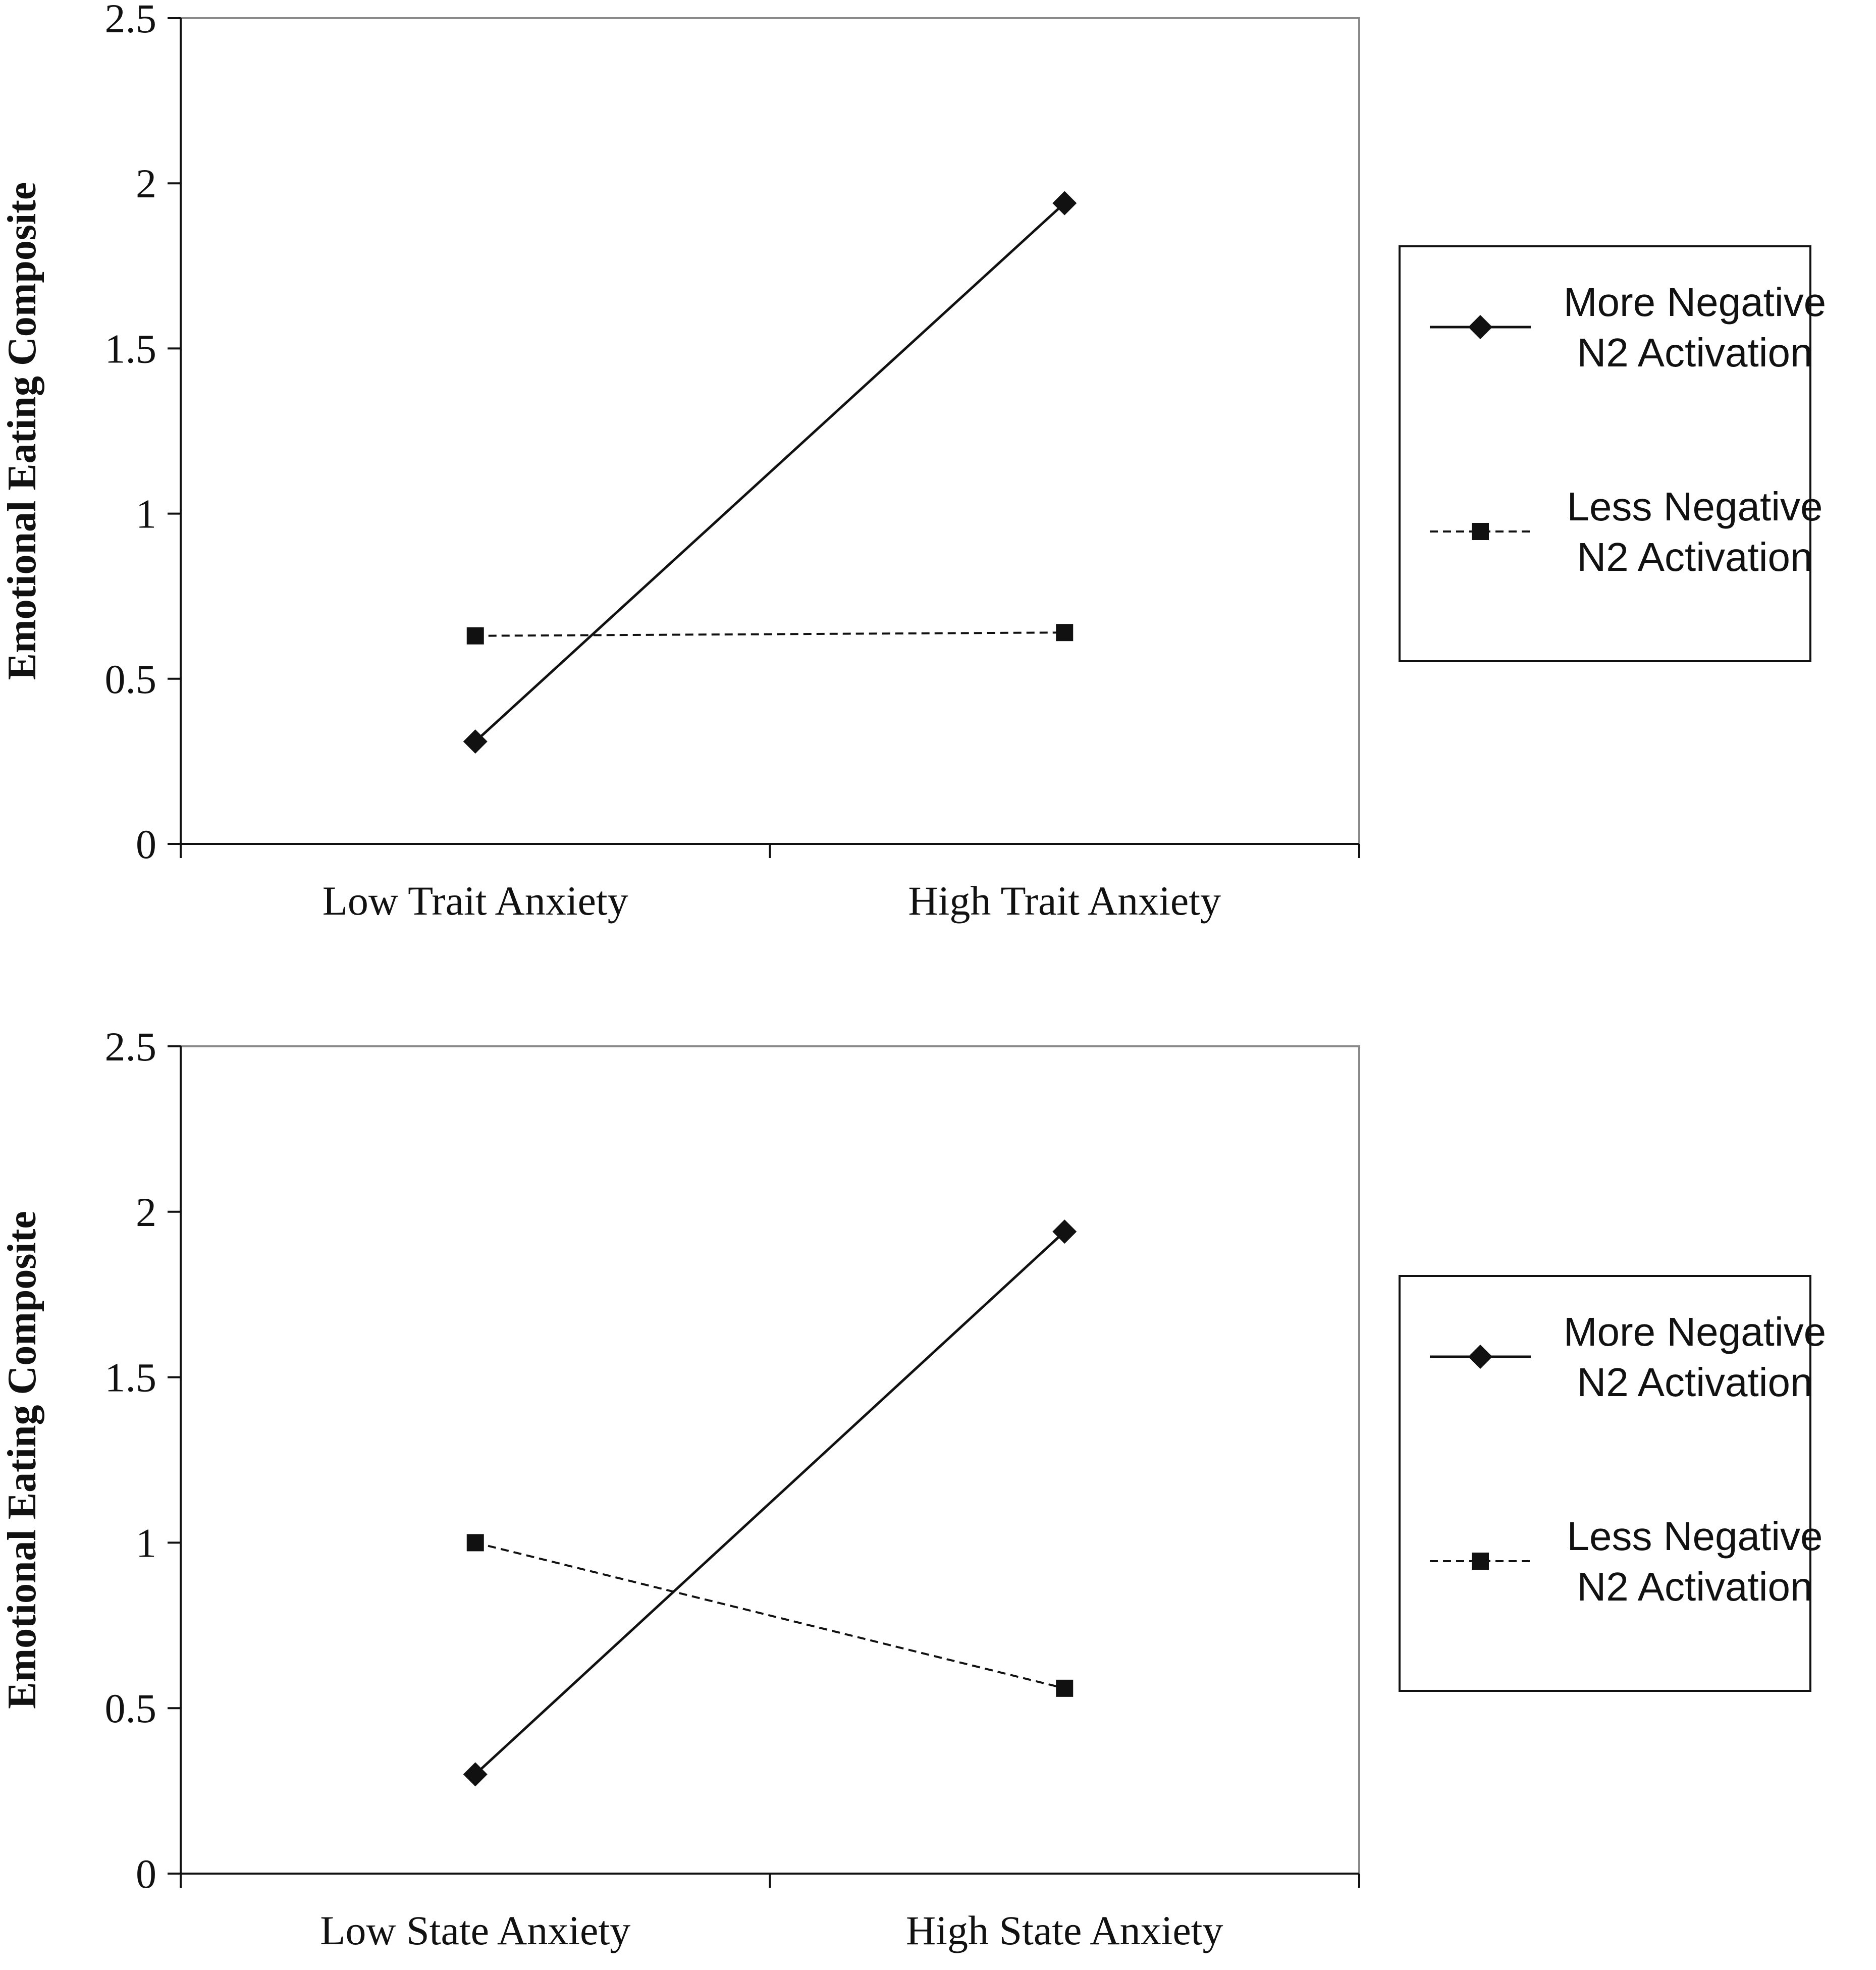 The height and width of the screenshot is (1970, 1876). I want to click on x-tick-label: High State Anxiety, so click(1064, 1930).